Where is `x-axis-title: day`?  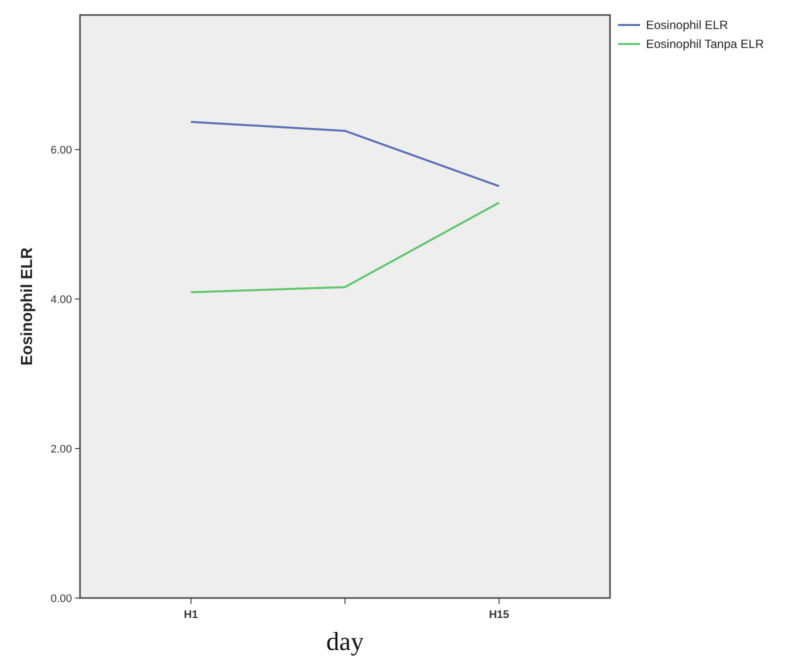
x-axis-title: day is located at coordinates (345, 641).